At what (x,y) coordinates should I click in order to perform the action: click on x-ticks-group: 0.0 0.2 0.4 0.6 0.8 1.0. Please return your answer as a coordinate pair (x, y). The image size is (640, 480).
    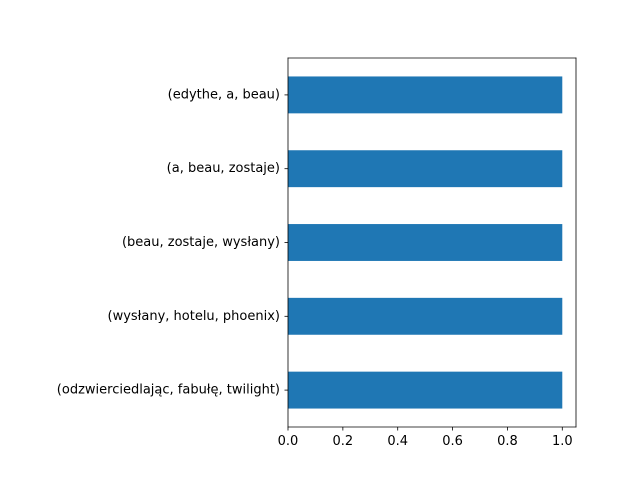
    Looking at the image, I should click on (425, 438).